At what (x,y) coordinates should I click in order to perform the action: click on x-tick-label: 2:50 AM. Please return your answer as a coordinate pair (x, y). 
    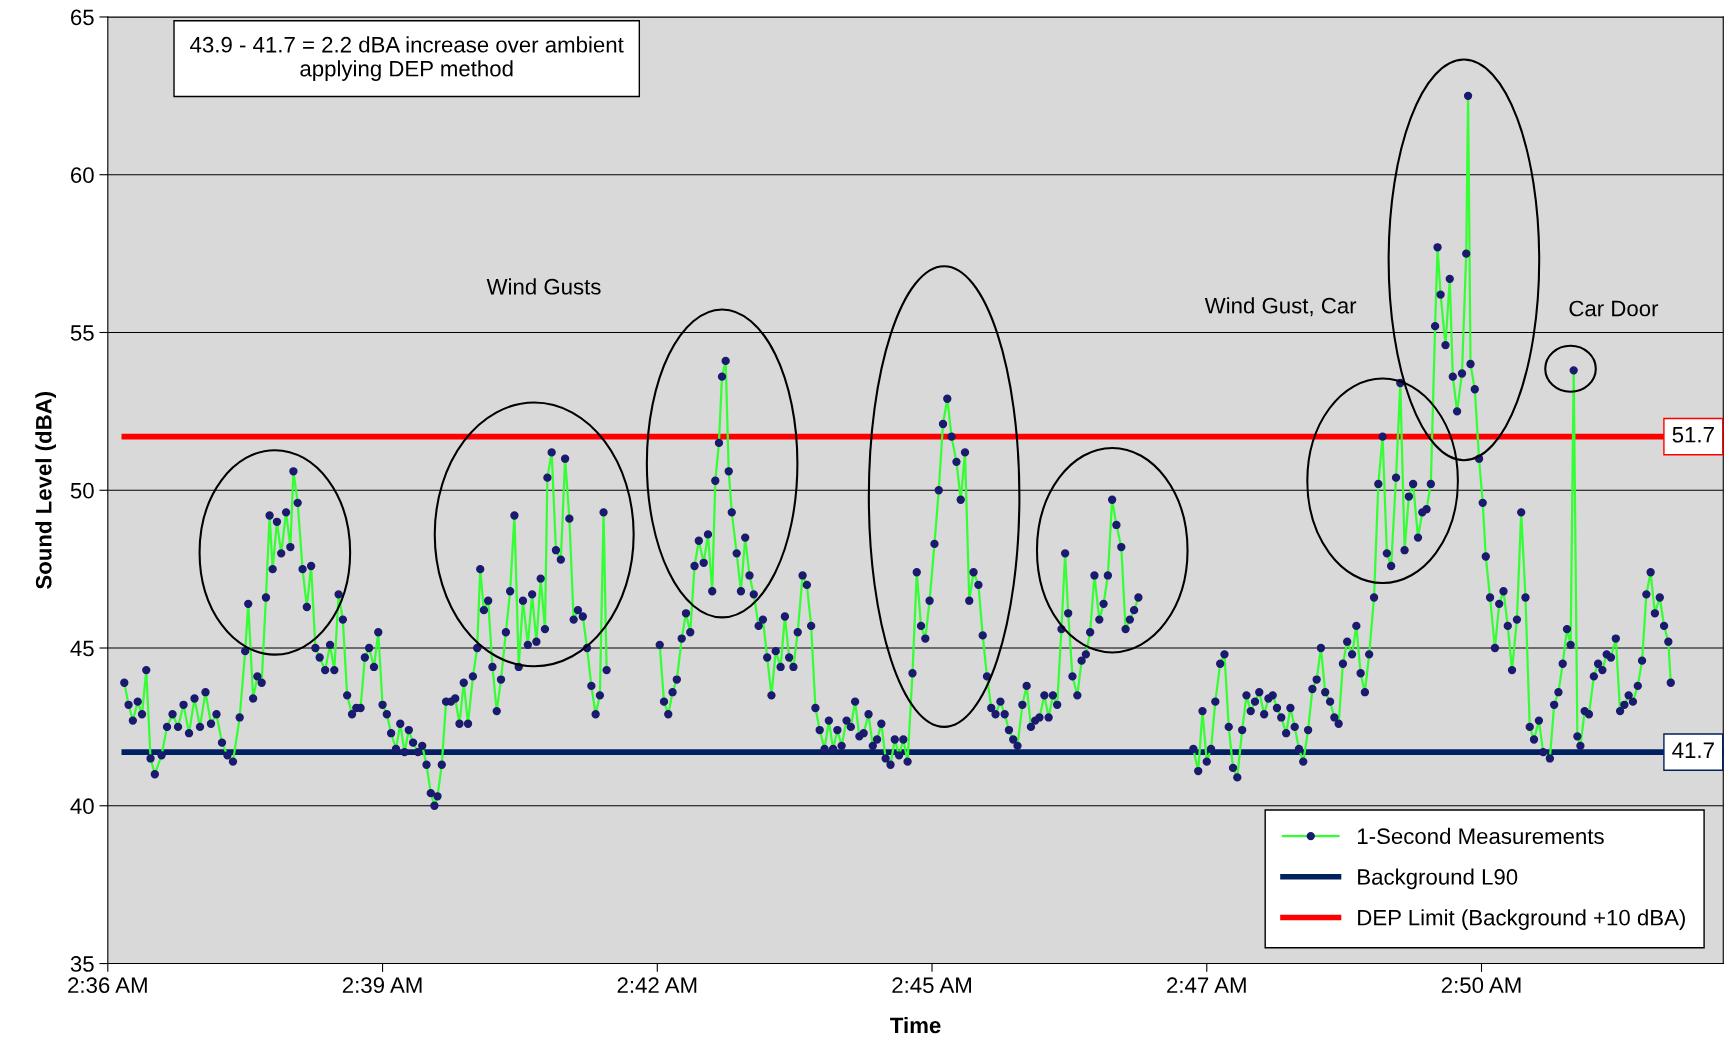
    Looking at the image, I should click on (1481, 985).